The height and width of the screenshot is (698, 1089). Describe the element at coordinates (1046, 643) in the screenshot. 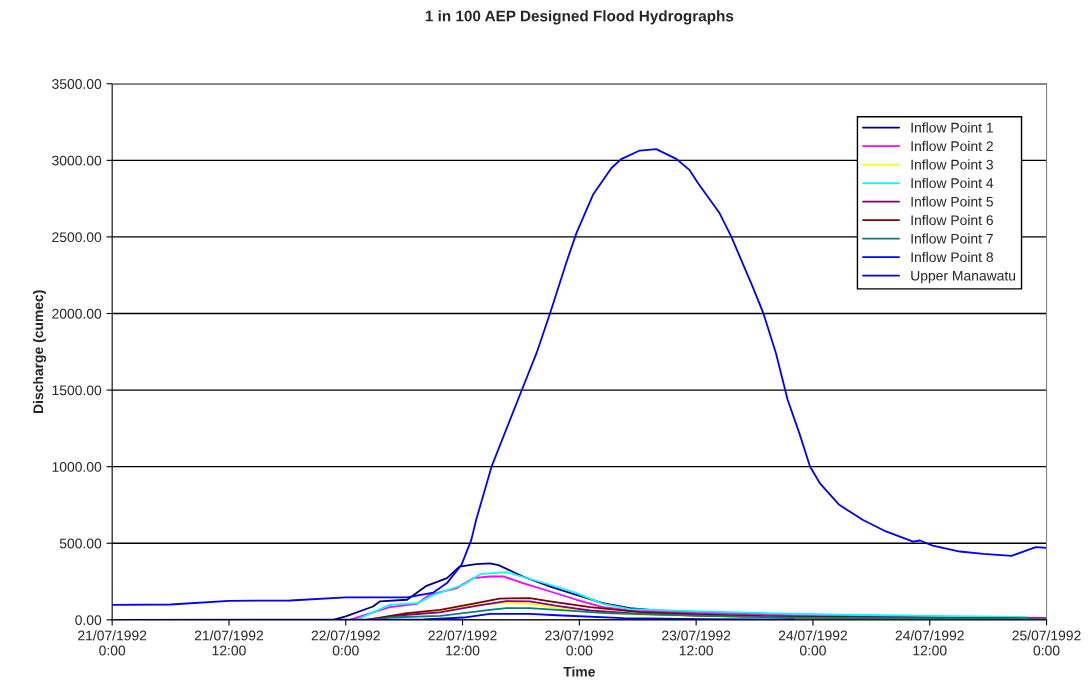

I see `x-tick-label: 25/07/1992 0:00` at that location.